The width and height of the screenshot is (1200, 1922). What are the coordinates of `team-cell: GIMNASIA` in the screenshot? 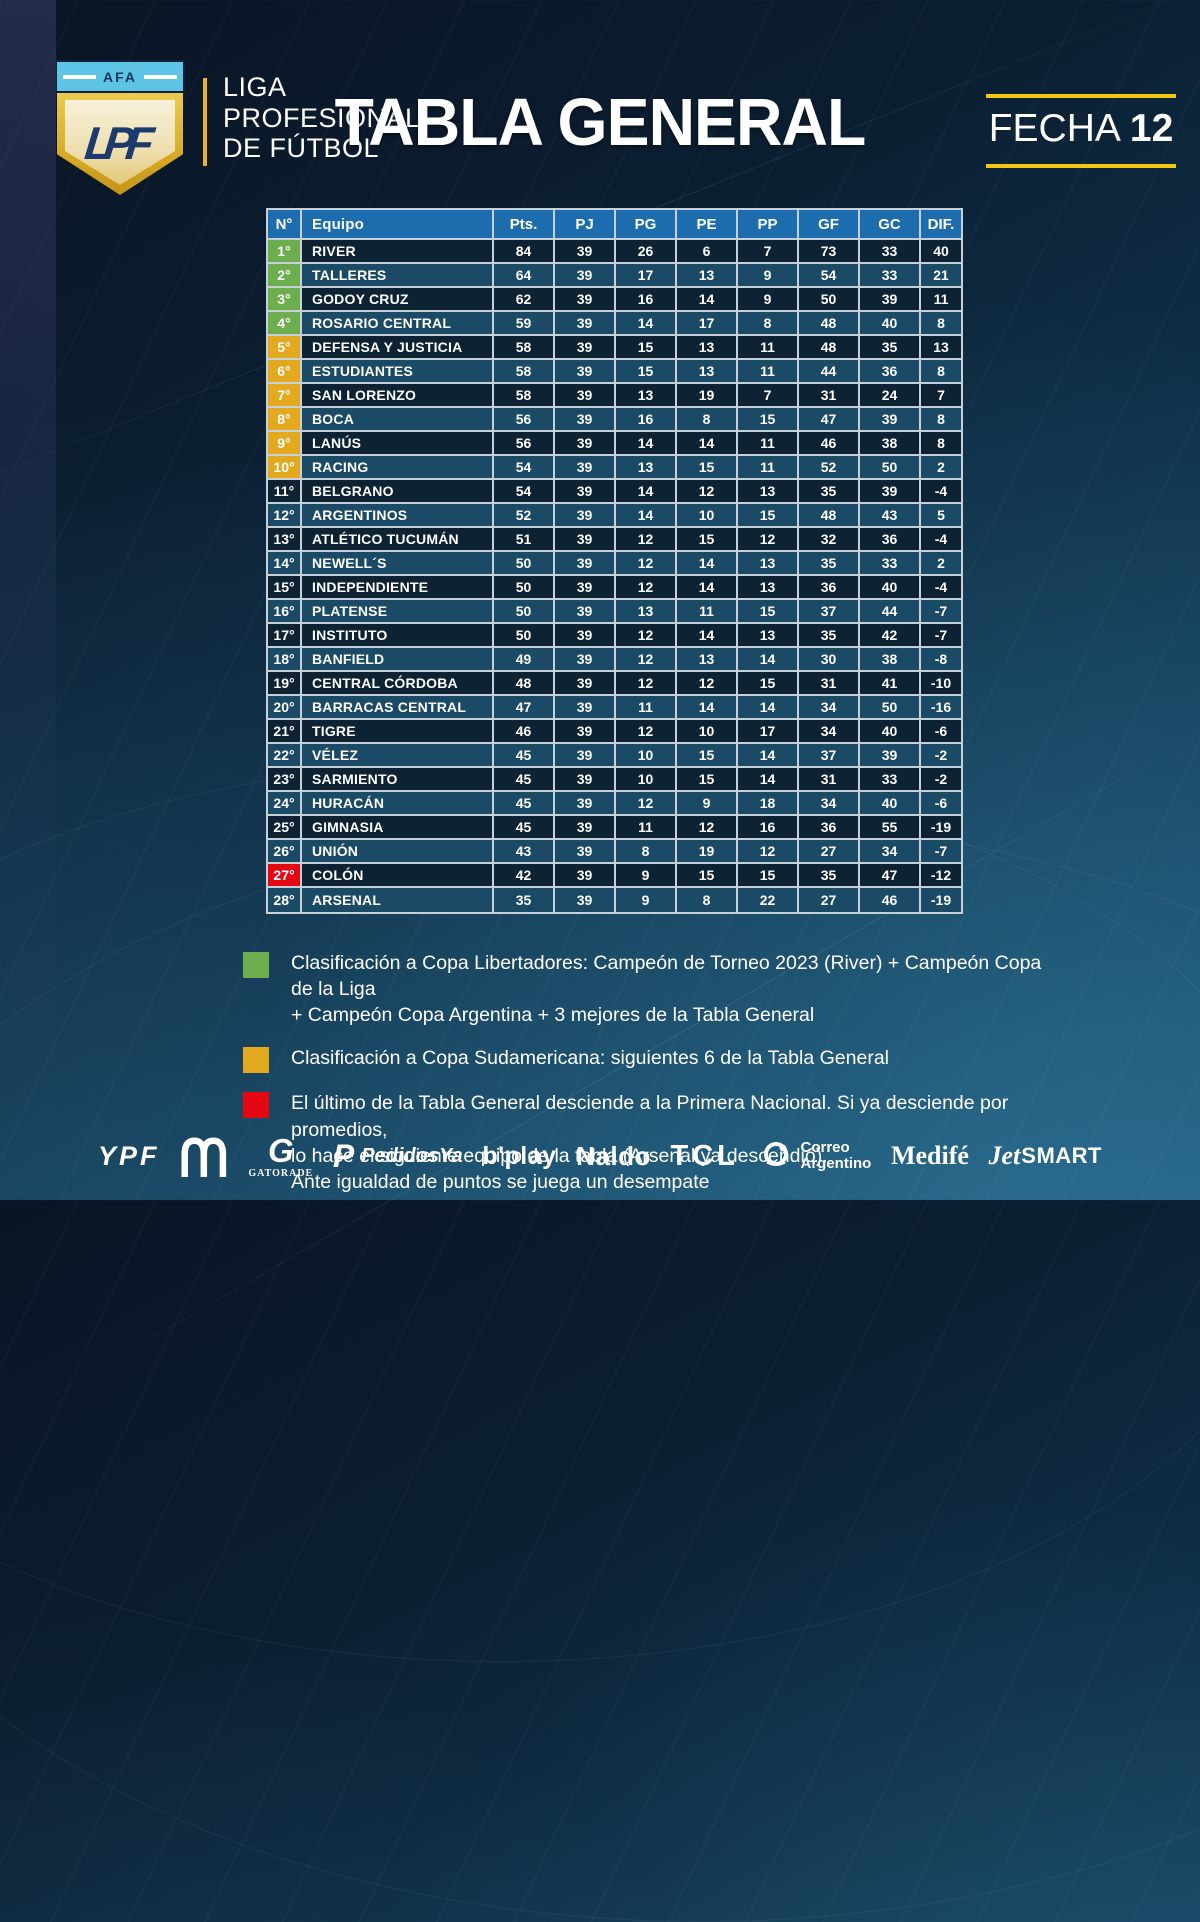 It's located at (398, 827).